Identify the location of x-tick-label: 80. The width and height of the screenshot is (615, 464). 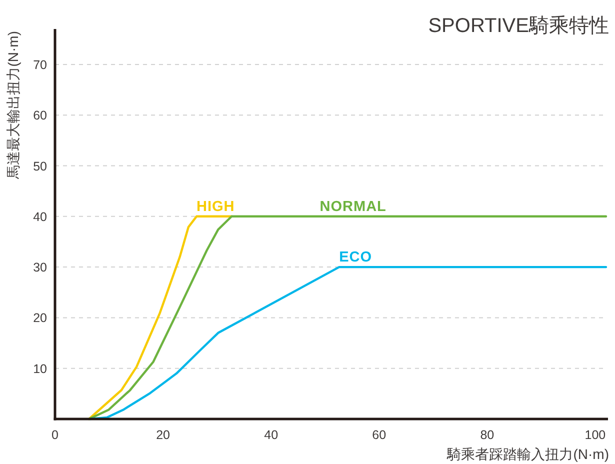
(487, 435).